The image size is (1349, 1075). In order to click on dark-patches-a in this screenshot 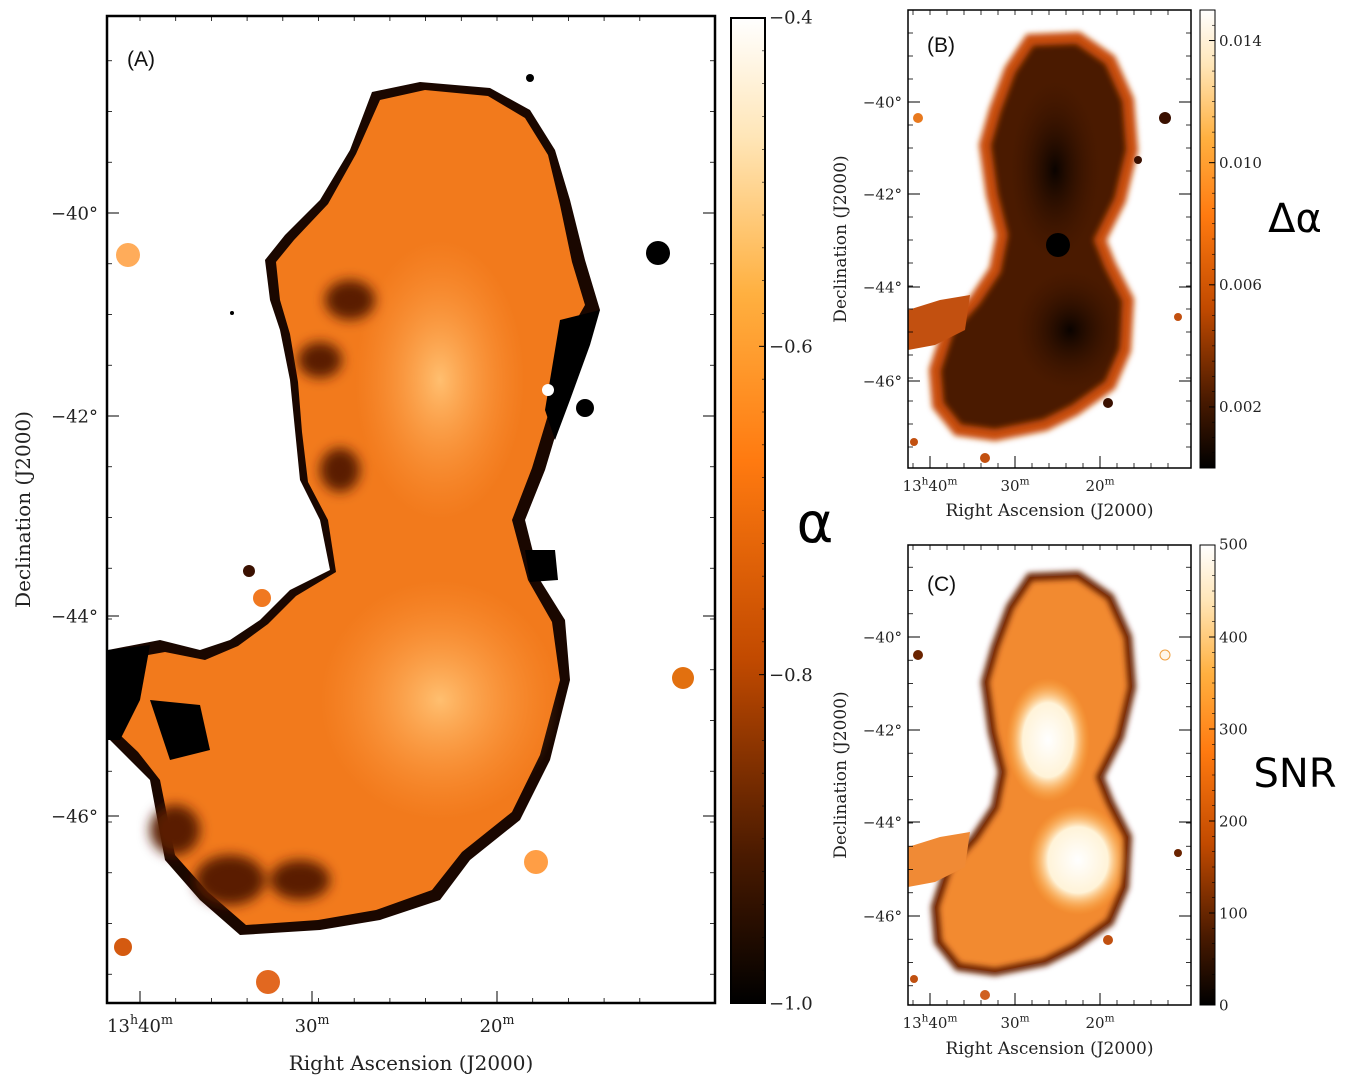, I will do `click(262, 592)`.